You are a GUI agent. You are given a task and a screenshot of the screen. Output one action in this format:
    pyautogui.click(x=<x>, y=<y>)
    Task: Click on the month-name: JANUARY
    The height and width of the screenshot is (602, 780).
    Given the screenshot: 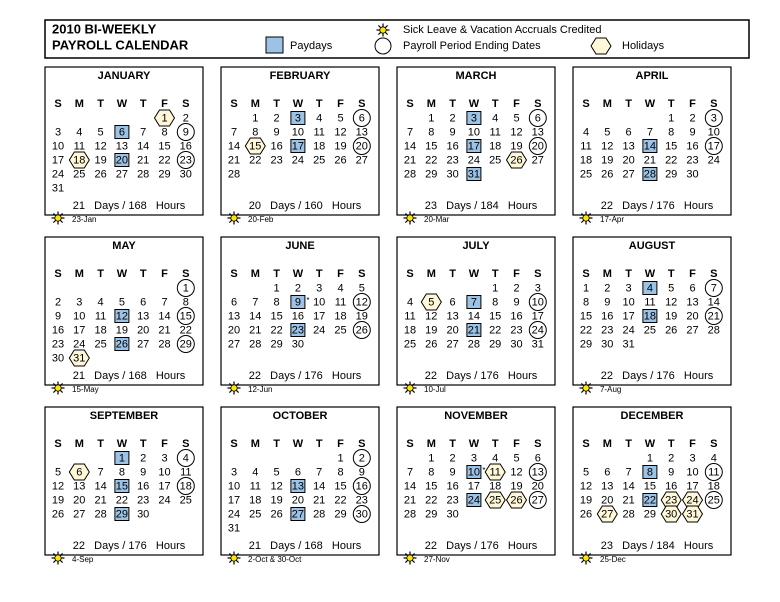 What is the action you would take?
    pyautogui.click(x=124, y=76)
    